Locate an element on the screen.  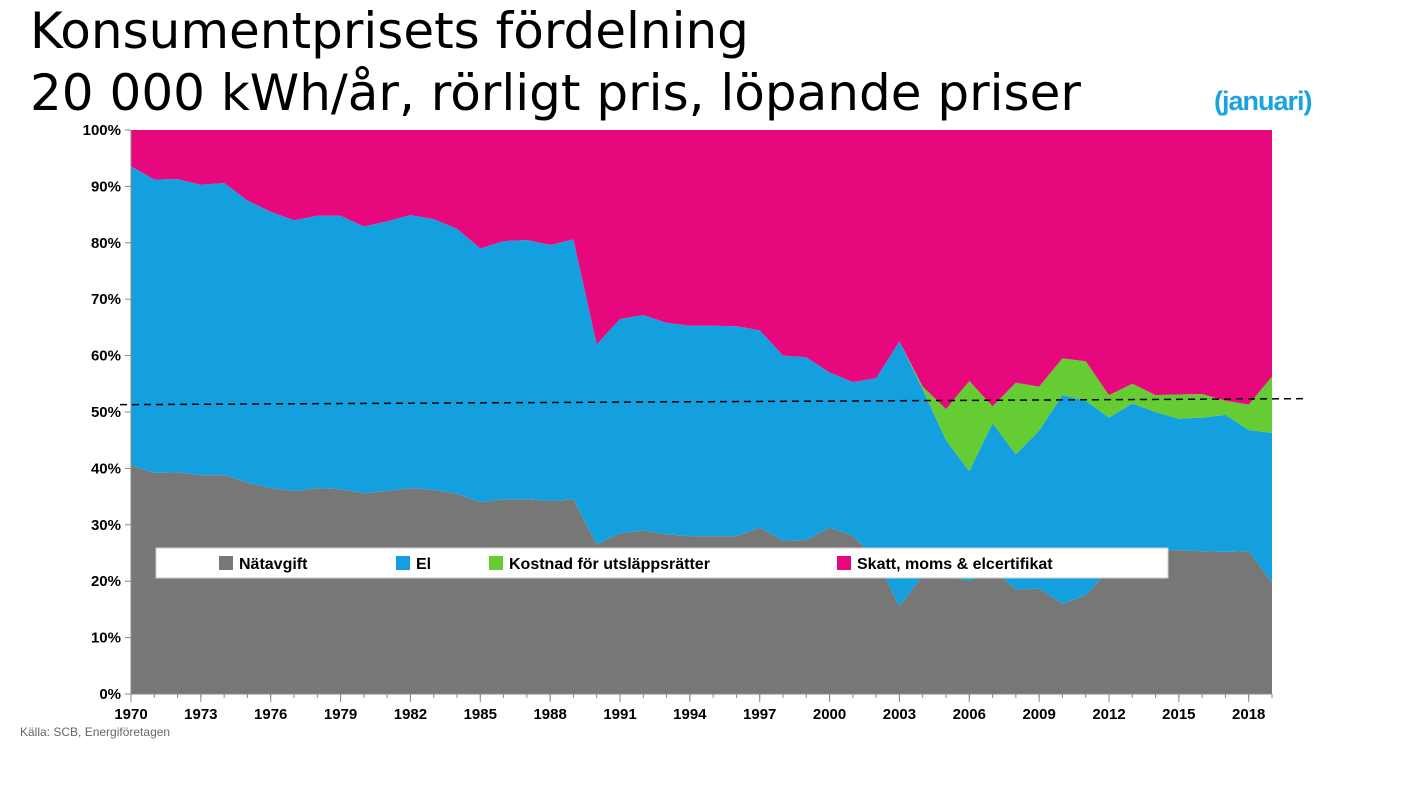
x-tick-label: 1988 is located at coordinates (549, 714).